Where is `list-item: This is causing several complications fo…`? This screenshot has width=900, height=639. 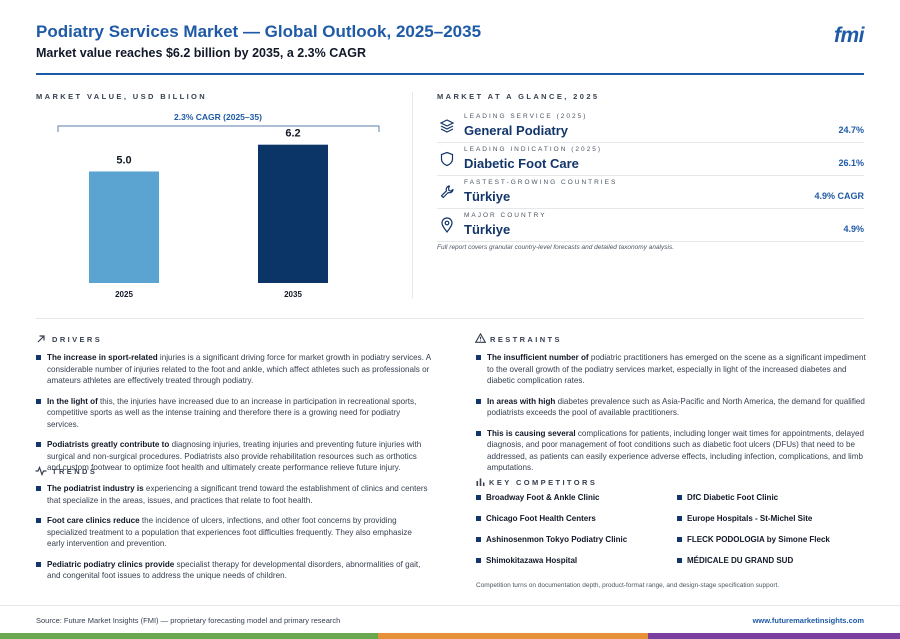 list-item: This is causing several complications fo… is located at coordinates (671, 451).